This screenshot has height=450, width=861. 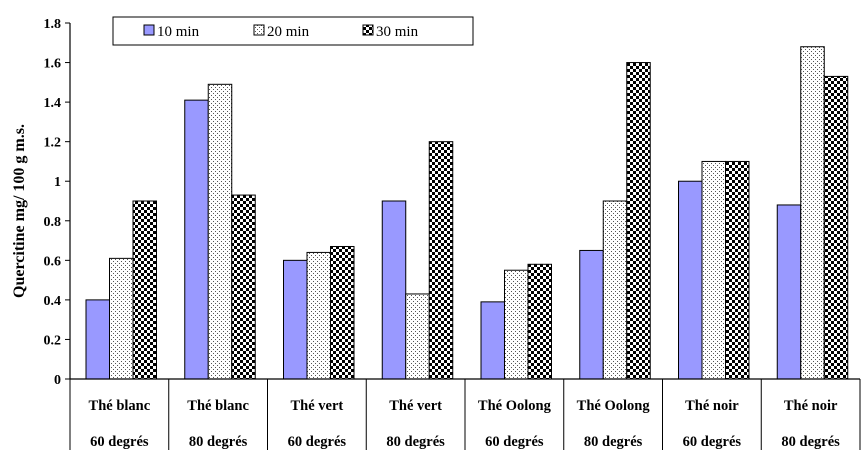 I want to click on legend: 10 min 20 min 30 min, so click(x=293, y=31).